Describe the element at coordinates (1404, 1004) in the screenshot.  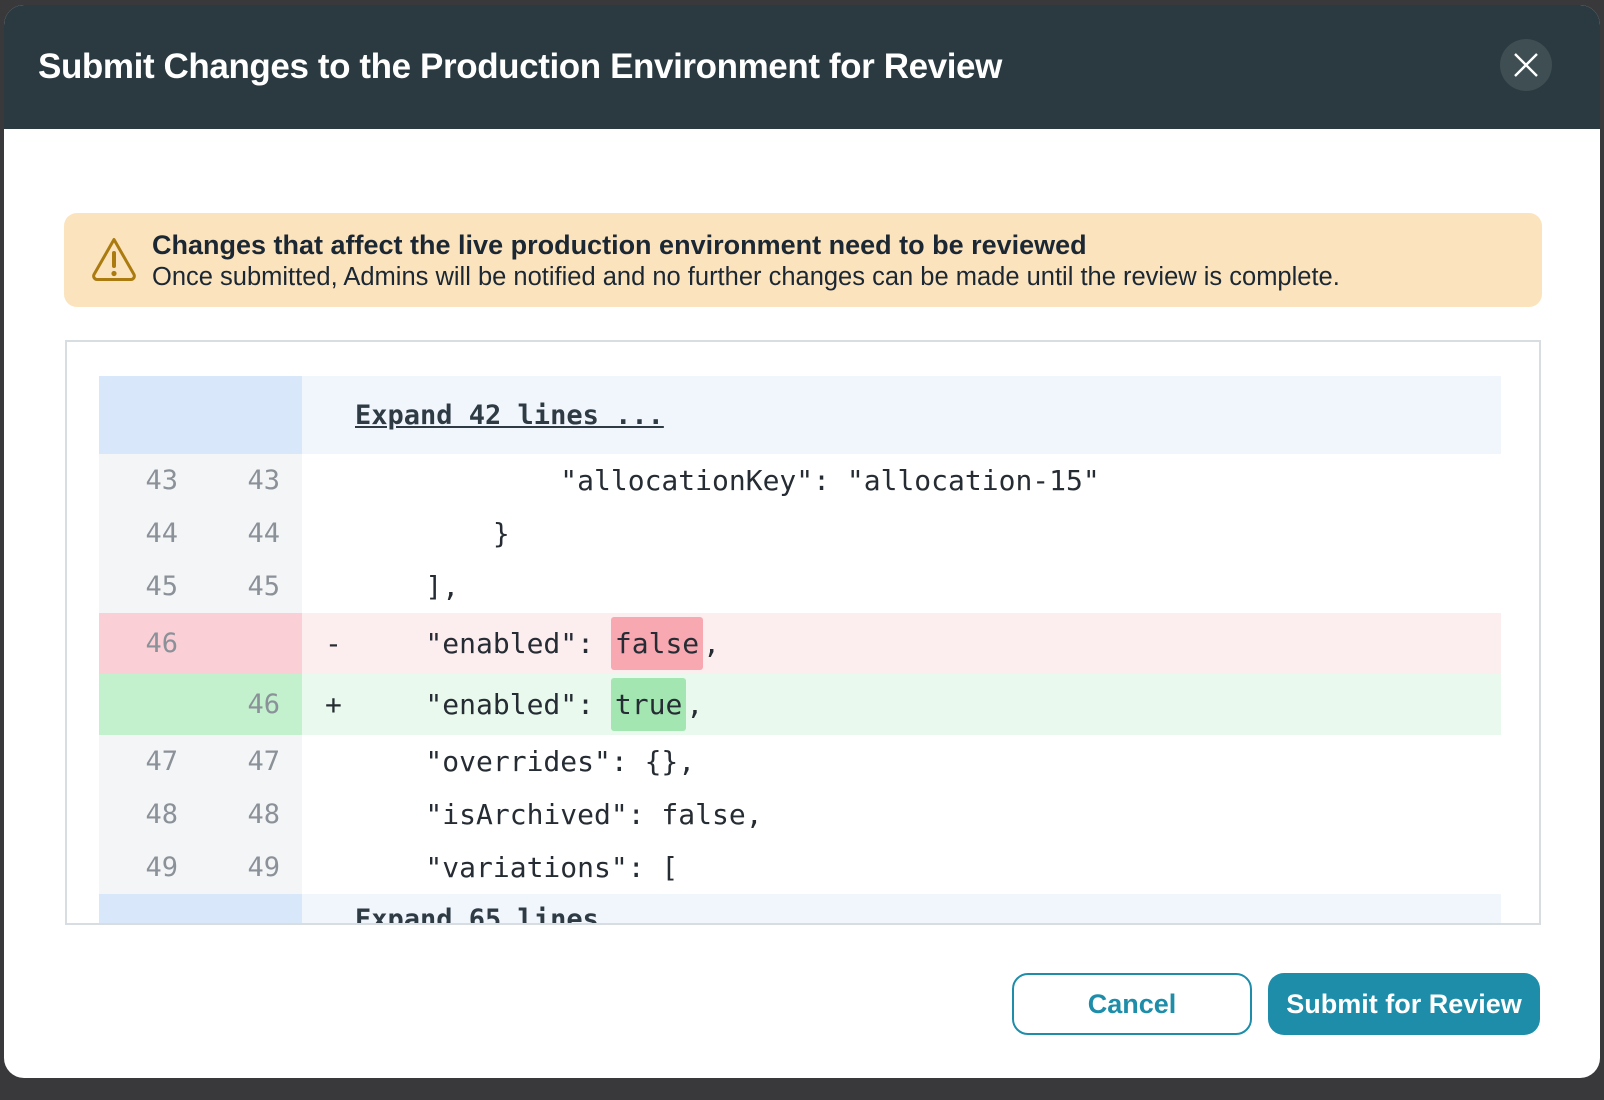
I see `submit-for-review-button: Submit for Review` at that location.